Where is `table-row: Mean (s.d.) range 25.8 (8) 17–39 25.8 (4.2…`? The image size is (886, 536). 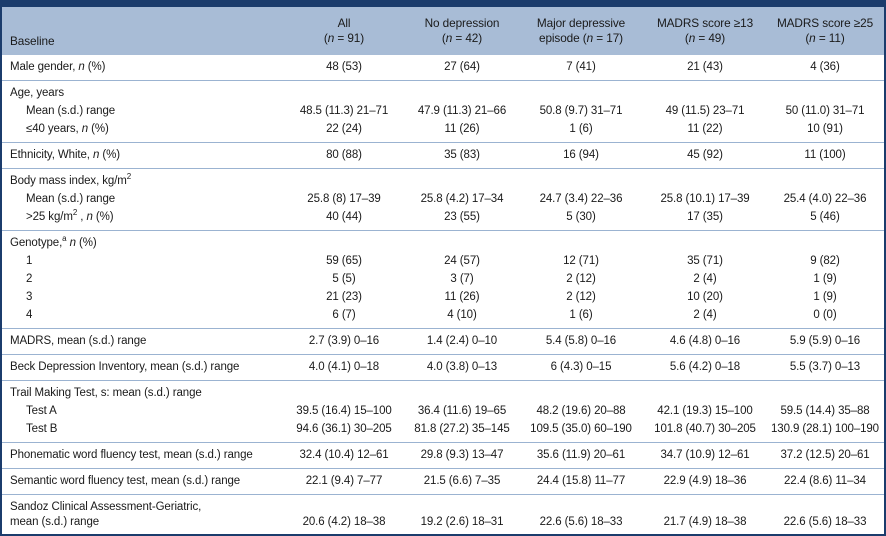 table-row: Mean (s.d.) range 25.8 (8) 17–39 25.8 (4.2… is located at coordinates (443, 200).